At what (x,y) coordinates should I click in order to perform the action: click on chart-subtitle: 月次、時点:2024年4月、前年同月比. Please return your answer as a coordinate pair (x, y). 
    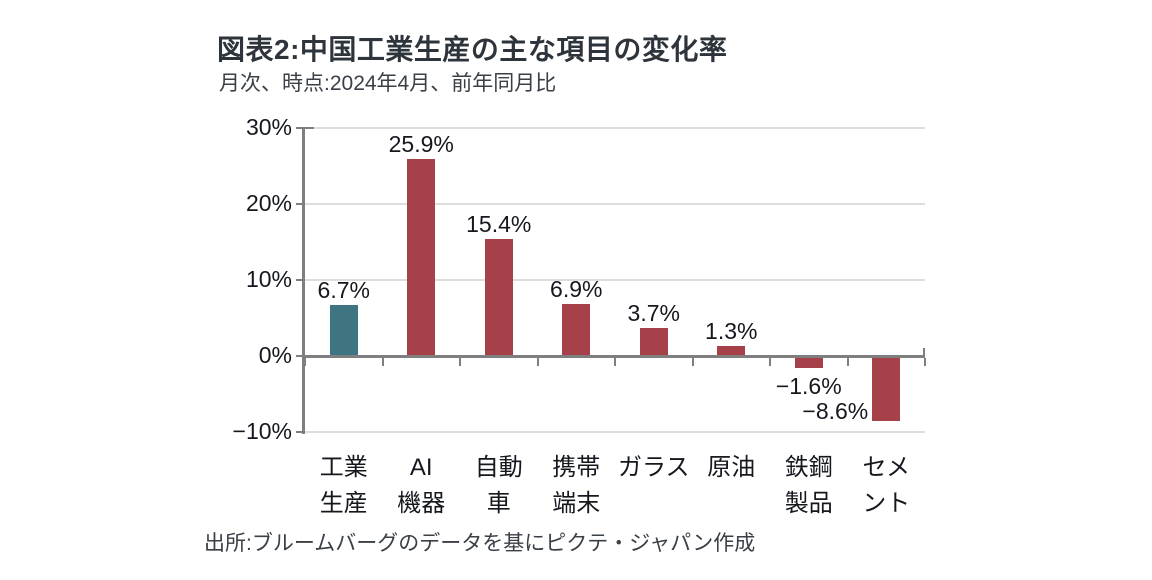
    Looking at the image, I should click on (388, 83).